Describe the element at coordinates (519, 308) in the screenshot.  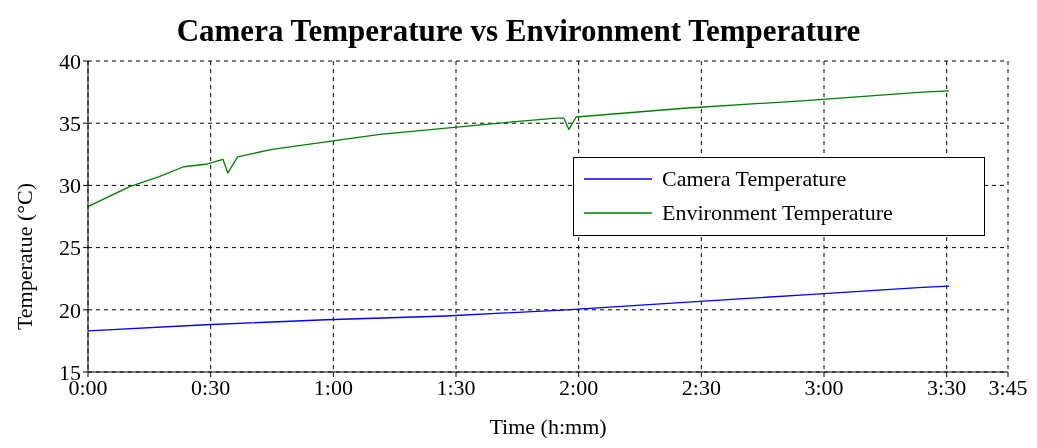
I see `line-series` at that location.